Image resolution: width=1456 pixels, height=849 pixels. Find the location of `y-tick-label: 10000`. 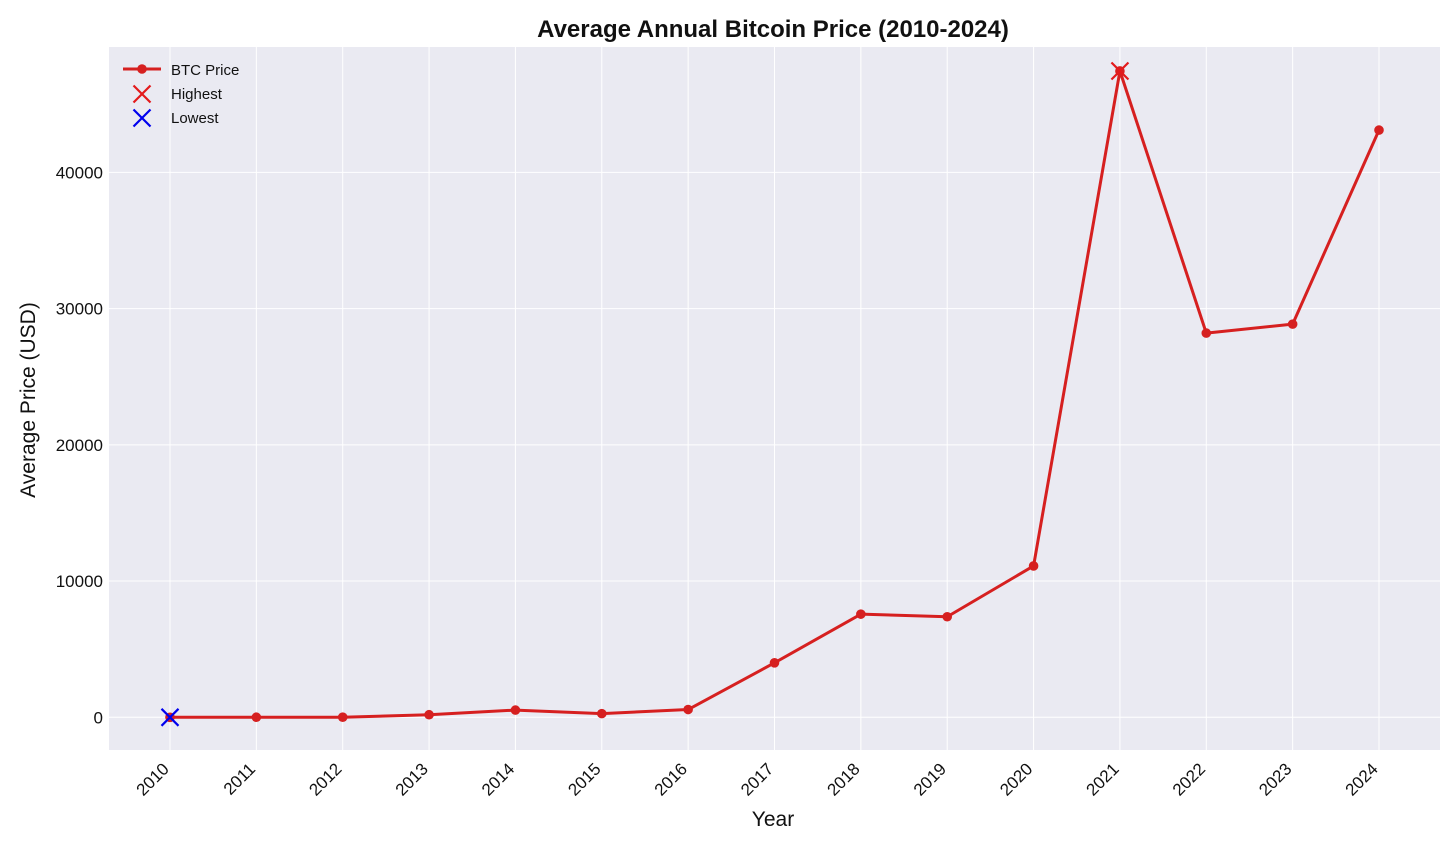

y-tick-label: 10000 is located at coordinates (79, 581).